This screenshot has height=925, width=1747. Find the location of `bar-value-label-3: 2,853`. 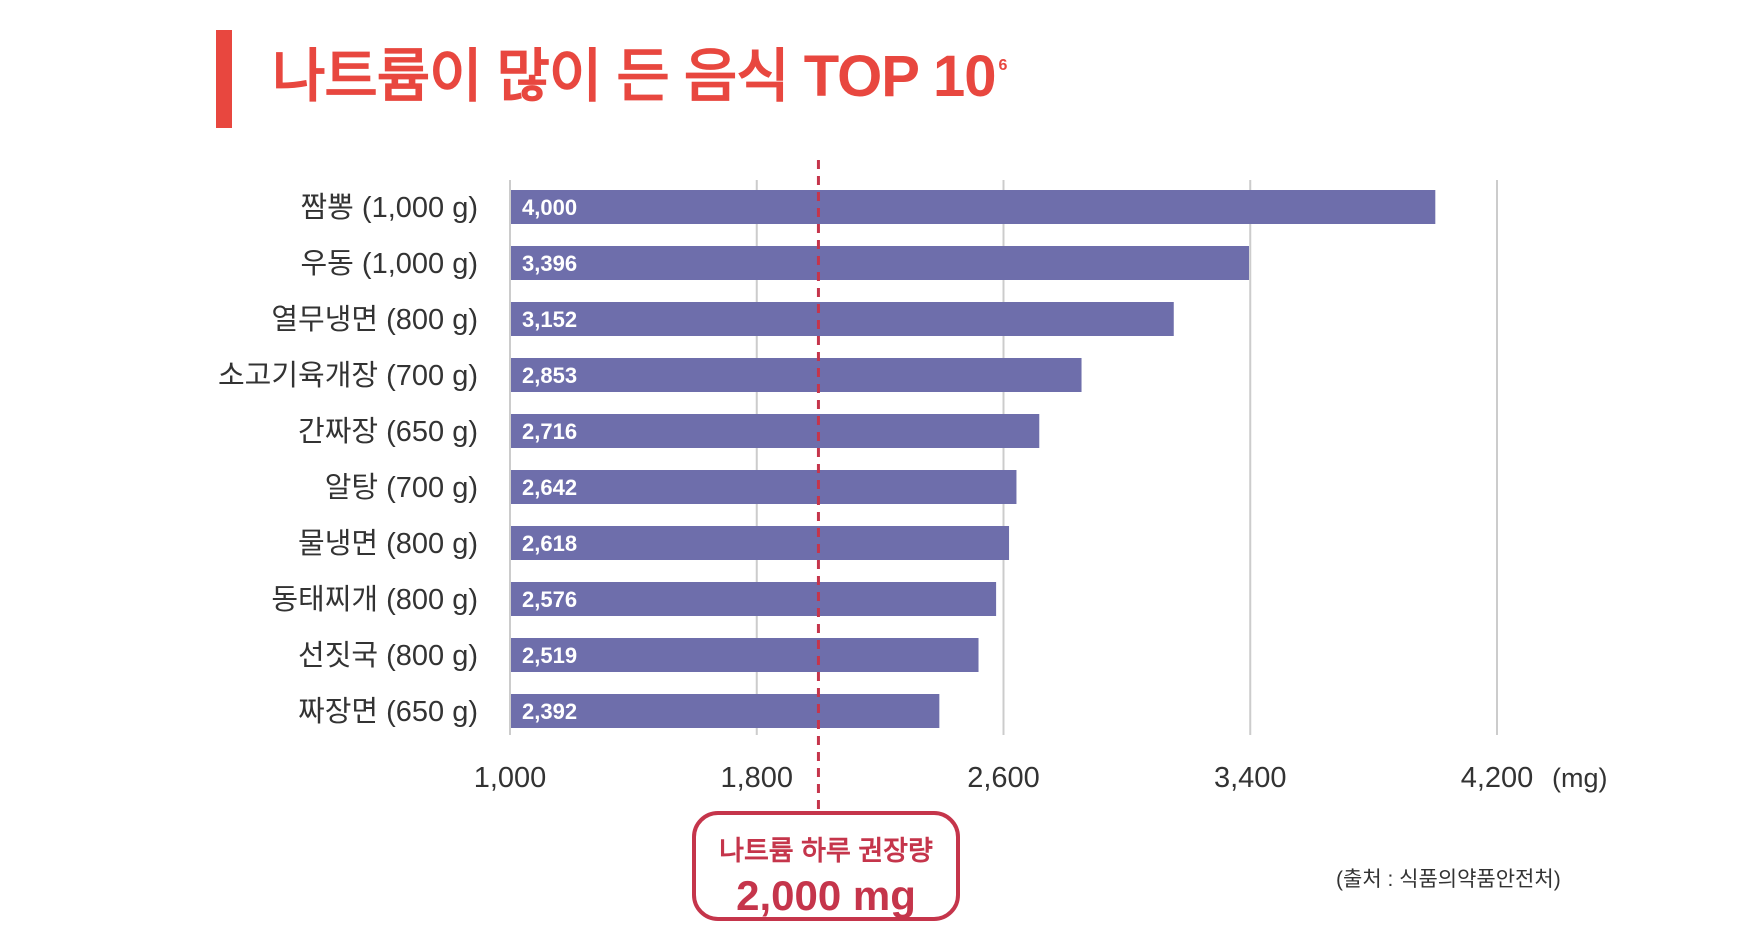

bar-value-label-3: 2,853 is located at coordinates (549, 375).